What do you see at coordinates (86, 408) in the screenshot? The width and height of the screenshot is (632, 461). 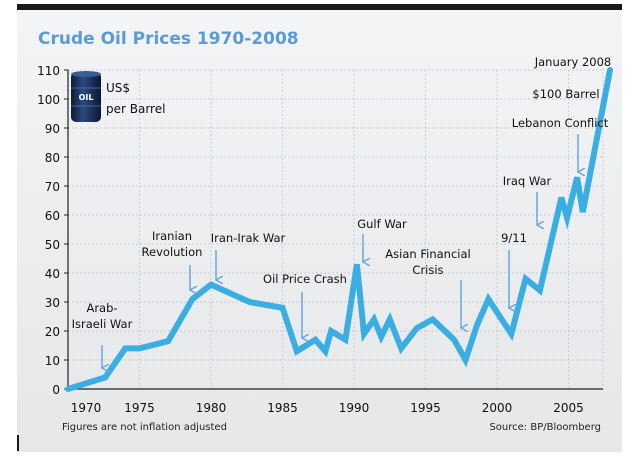 I see `x-tick-label: 1970` at bounding box center [86, 408].